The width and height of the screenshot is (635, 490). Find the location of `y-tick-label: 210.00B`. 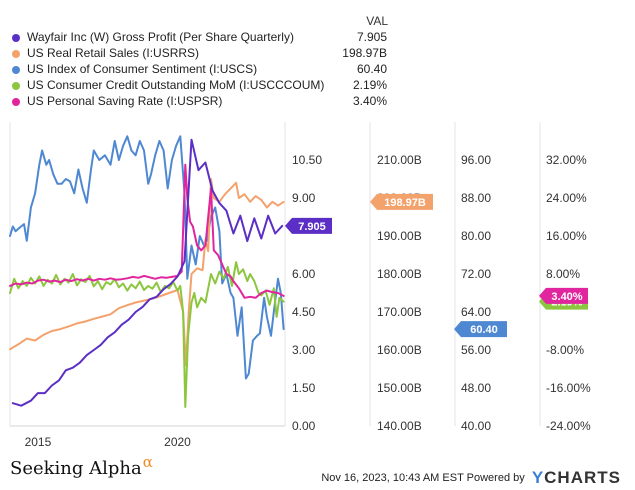

y-tick-label: 210.00B is located at coordinates (399, 160).